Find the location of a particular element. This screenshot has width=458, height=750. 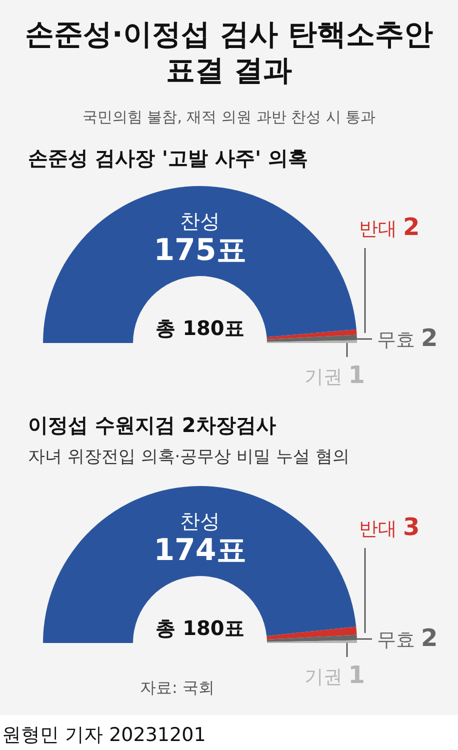

text: 원형민 기자 20231201 is located at coordinates (104, 735).